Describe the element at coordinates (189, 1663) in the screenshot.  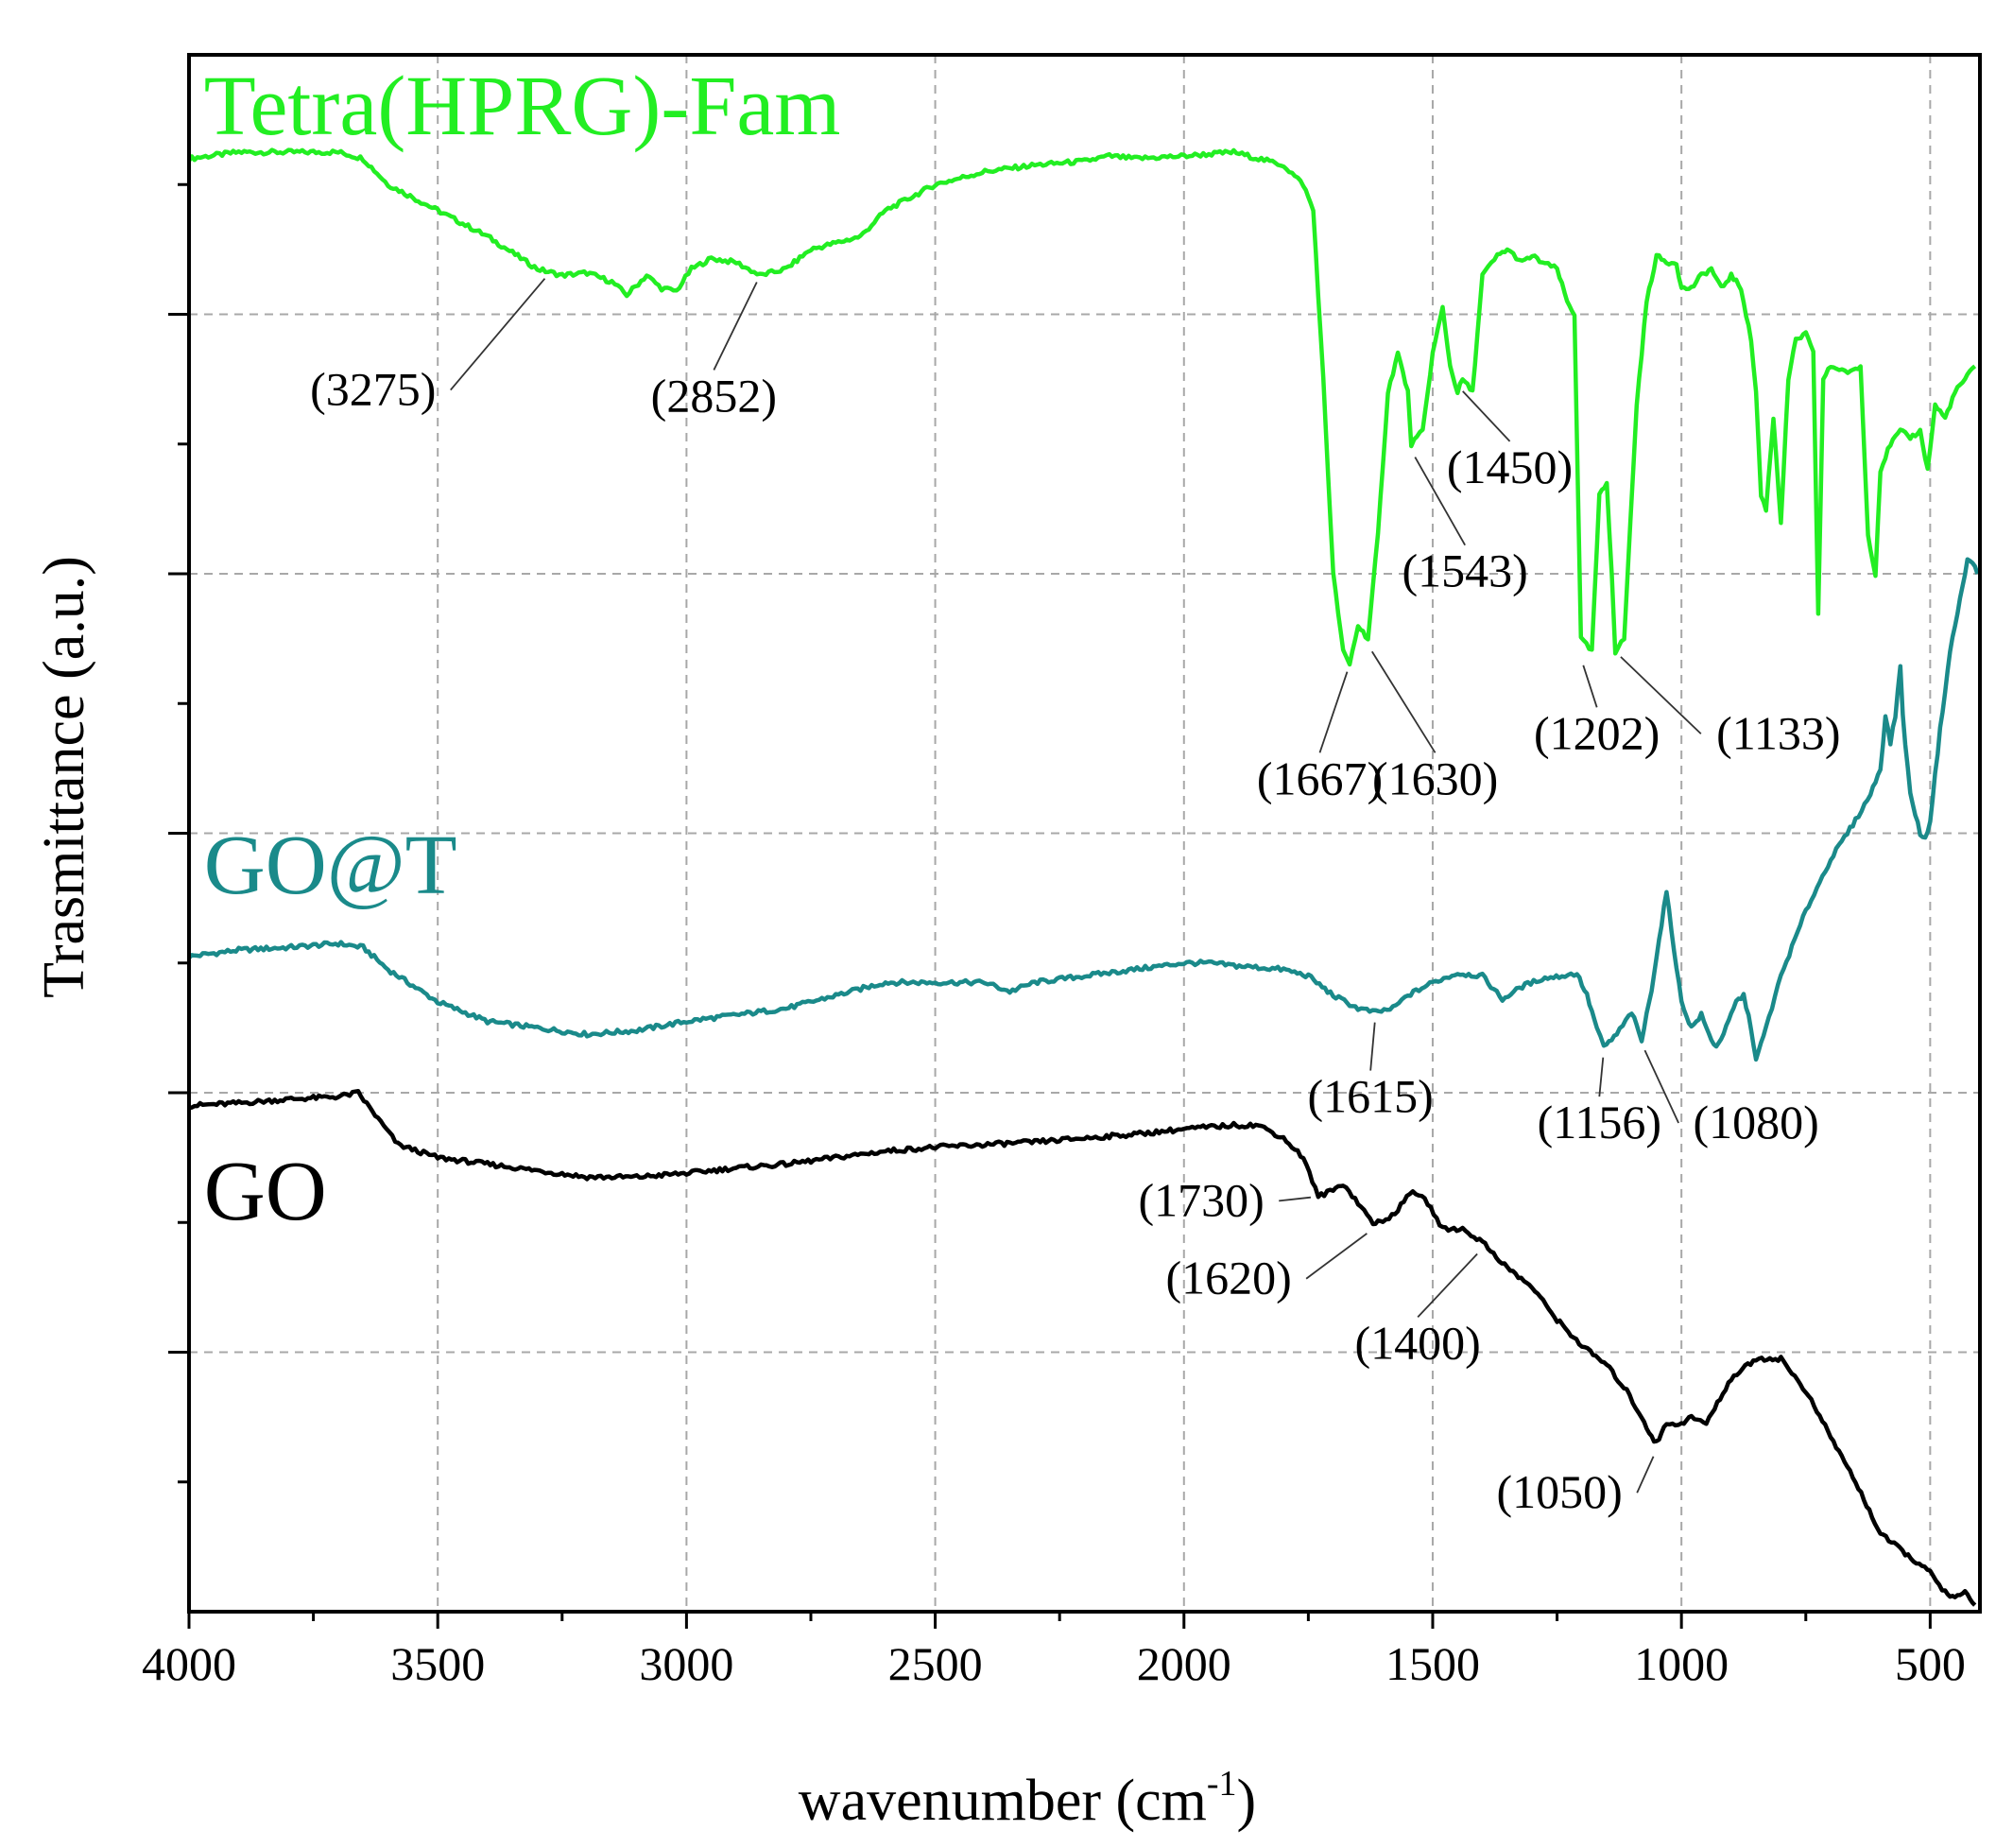
I see `x-tick-label: 4000` at that location.